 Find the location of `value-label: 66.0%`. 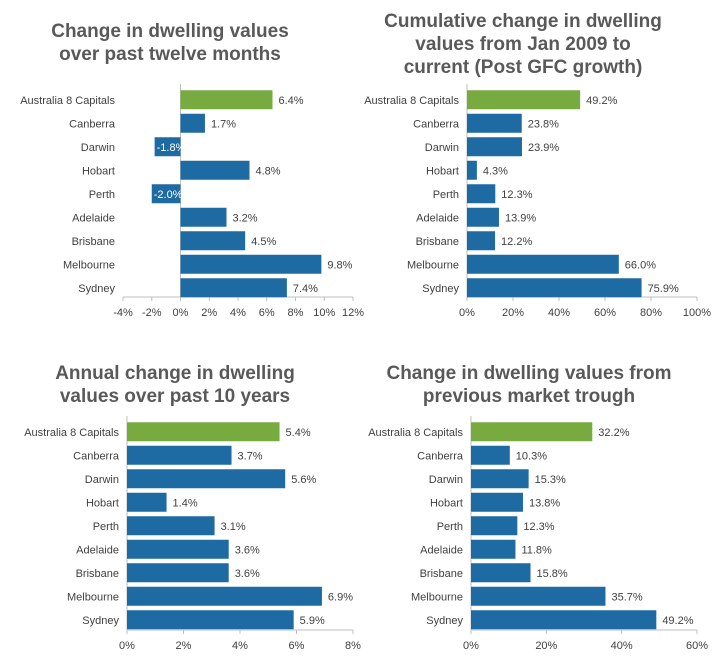

value-label: 66.0% is located at coordinates (640, 265).